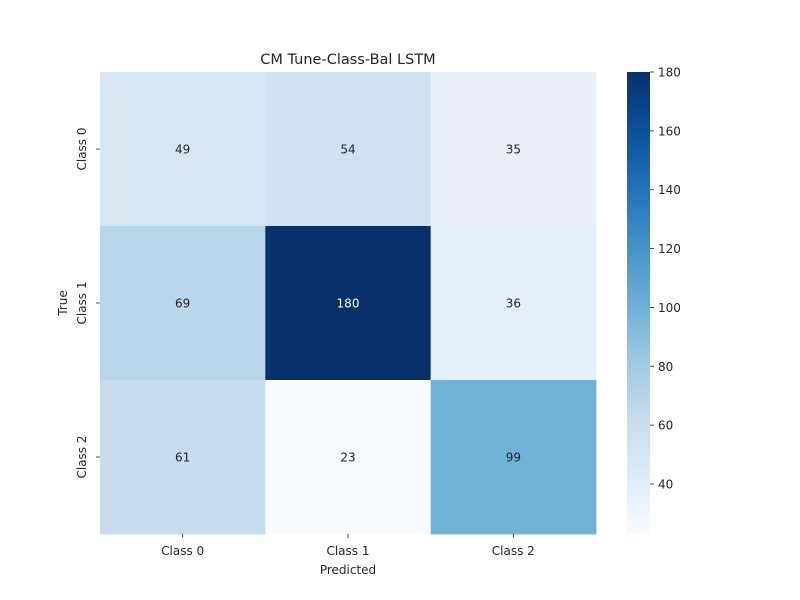 Image resolution: width=800 pixels, height=600 pixels. I want to click on x-axis-label: Predicted, so click(348, 570).